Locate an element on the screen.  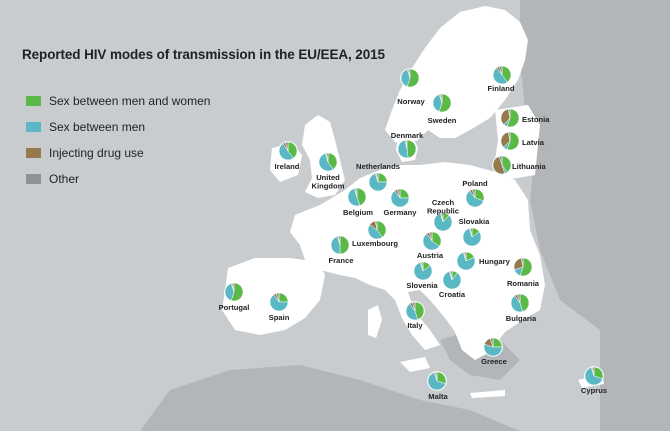
country-label-denmark: Denmark is located at coordinates (407, 135).